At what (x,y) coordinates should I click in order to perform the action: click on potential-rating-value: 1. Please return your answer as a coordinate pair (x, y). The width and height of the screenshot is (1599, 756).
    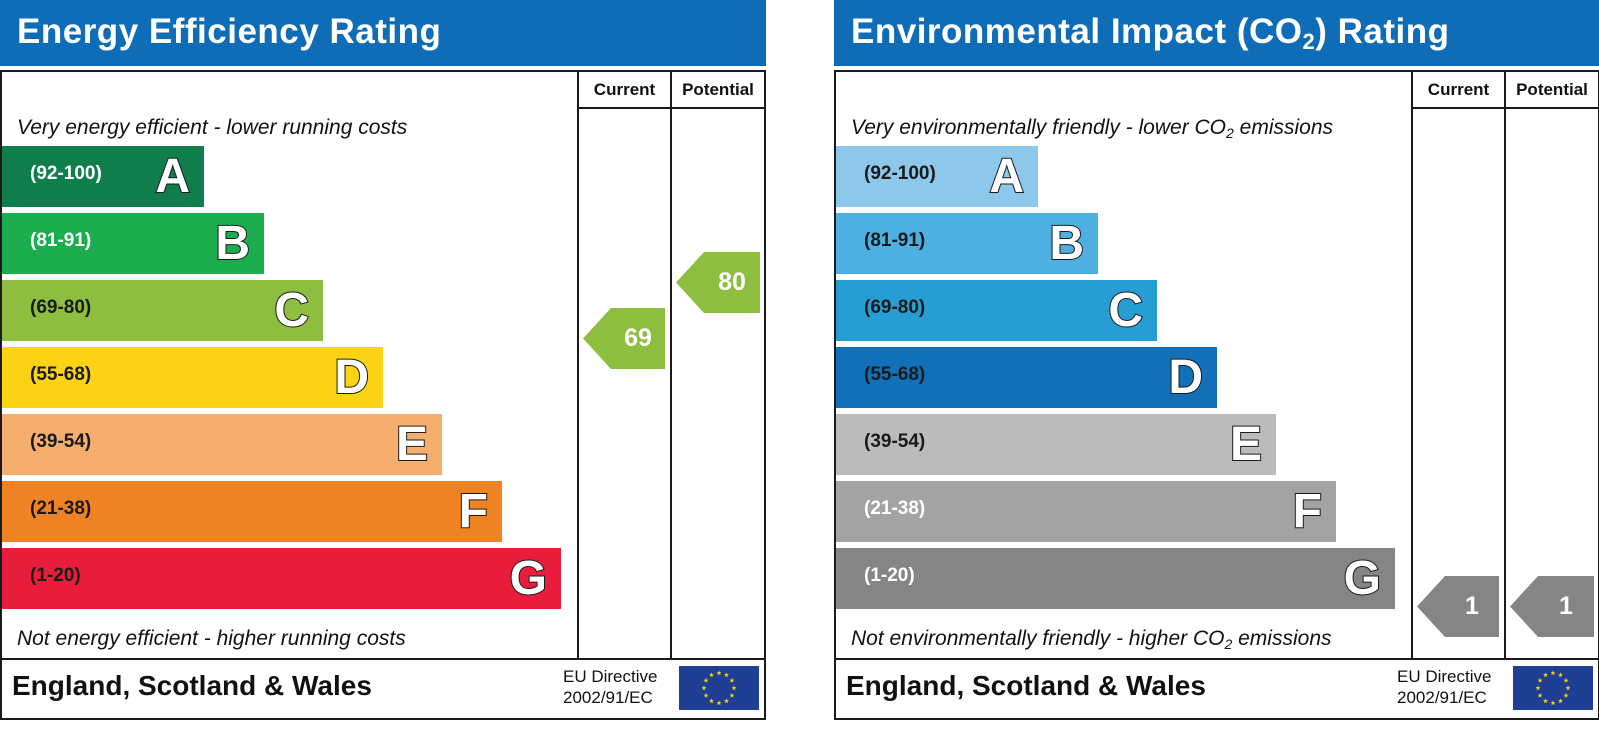
    Looking at the image, I should click on (1566, 606).